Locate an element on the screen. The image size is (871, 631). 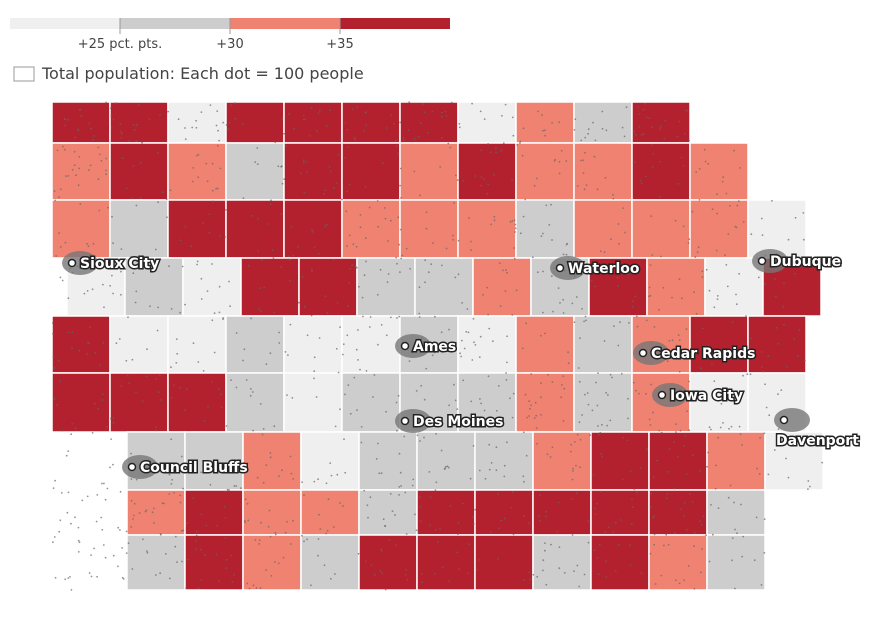
city-blob is located at coordinates (413, 346).